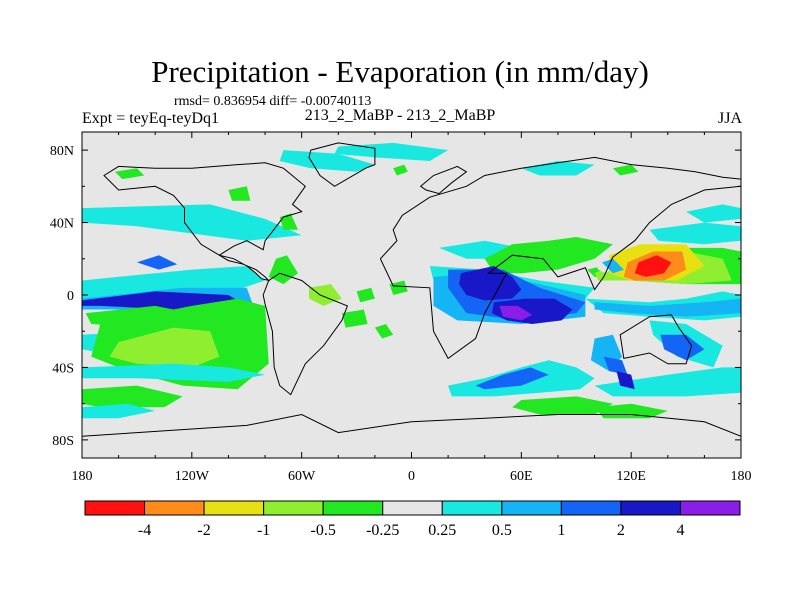 This screenshot has width=800, height=600. I want to click on colorbar-label: -1, so click(263, 530).